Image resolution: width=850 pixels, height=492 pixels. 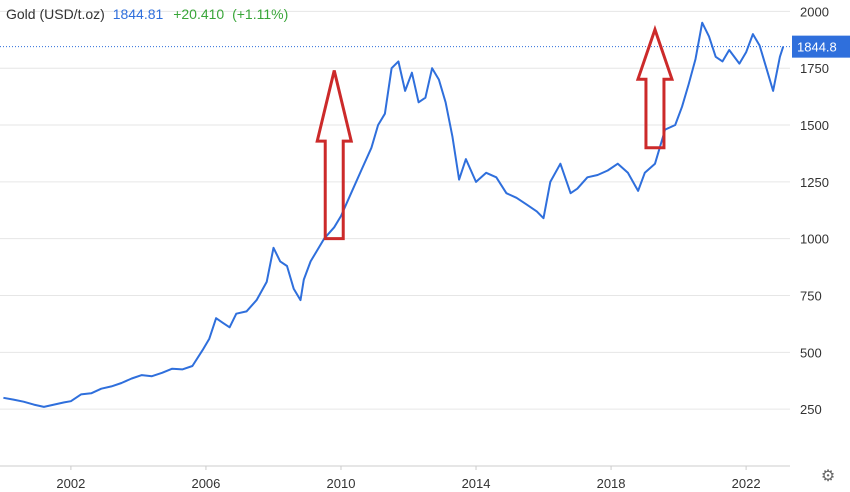 I want to click on chart-header: Gold (USD/t.oz) 1844.81 +20.410 (+1.11%), so click(x=147, y=14).